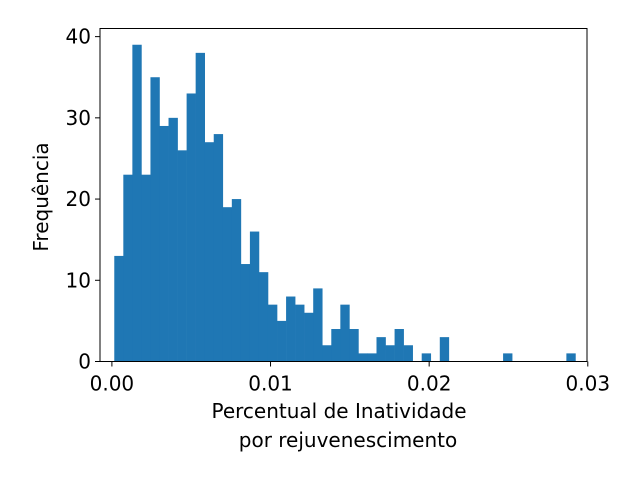 This screenshot has height=480, width=640. Describe the element at coordinates (41, 196) in the screenshot. I see `y-axis-label: Frequência` at that location.